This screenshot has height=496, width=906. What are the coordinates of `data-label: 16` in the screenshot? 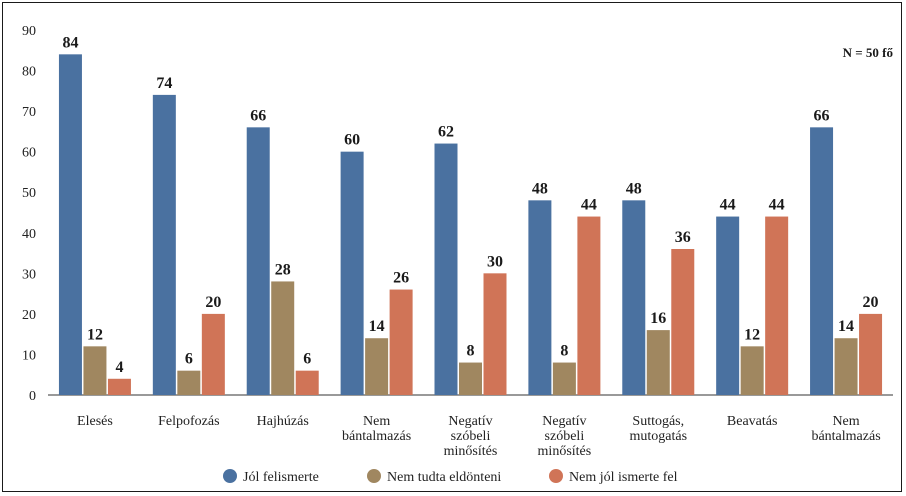 It's located at (658, 318).